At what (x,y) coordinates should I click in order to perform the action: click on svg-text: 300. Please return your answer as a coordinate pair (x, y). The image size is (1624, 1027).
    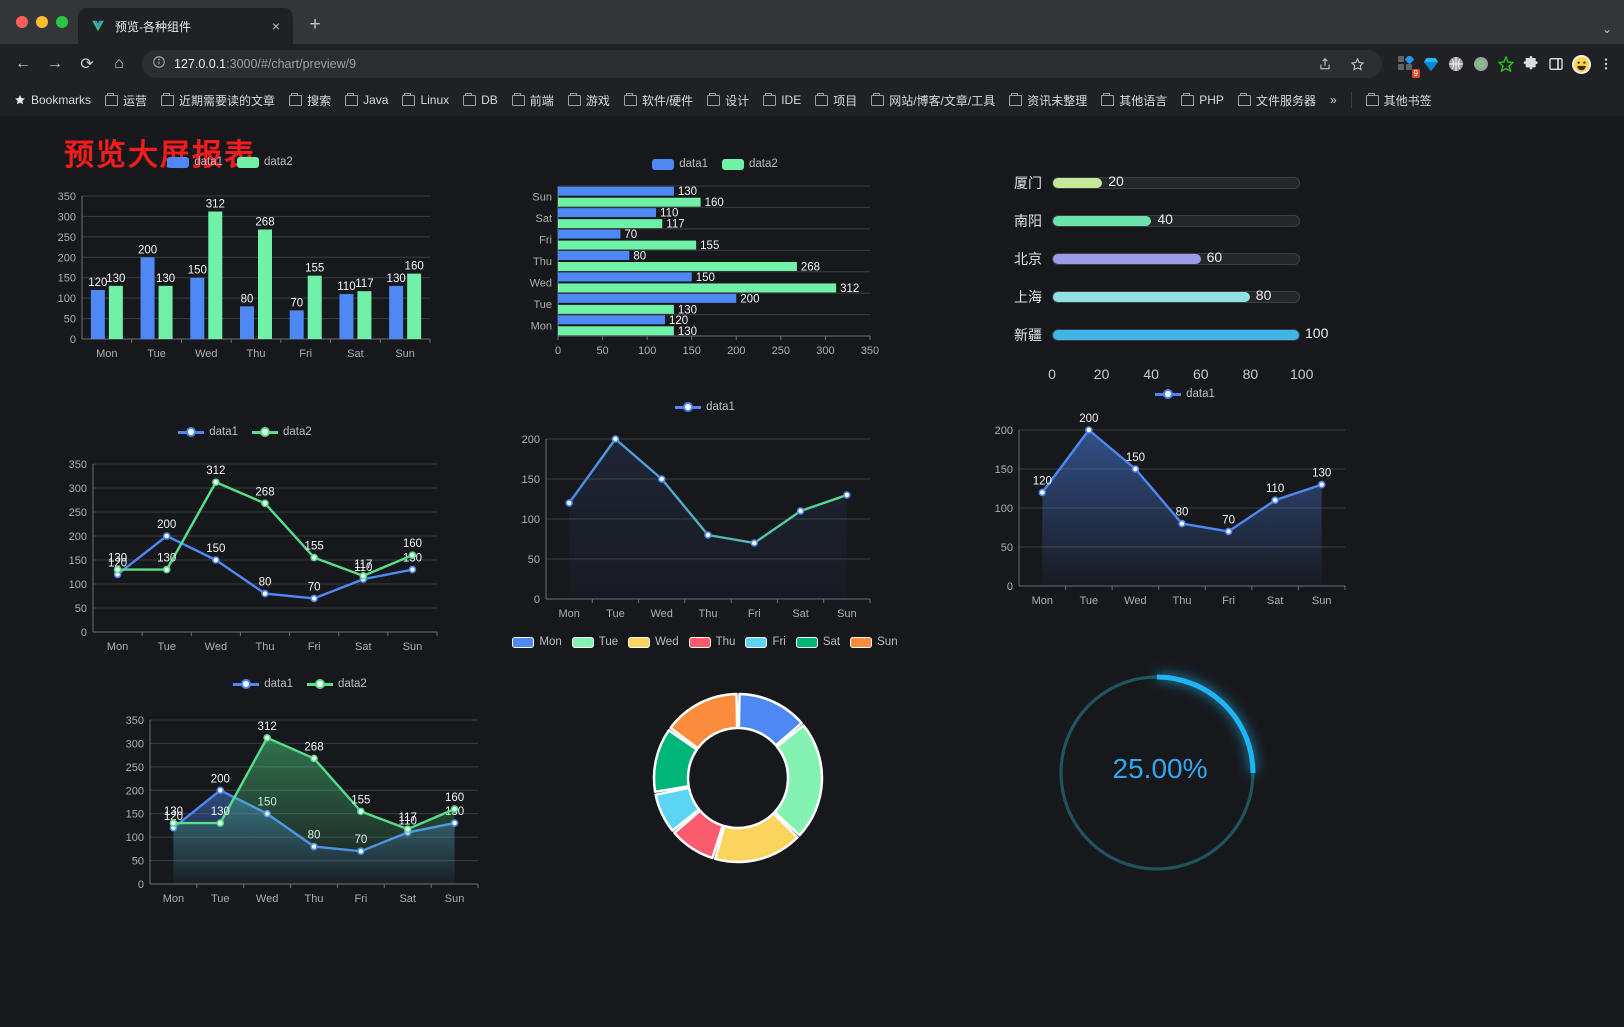
    Looking at the image, I should click on (78, 489).